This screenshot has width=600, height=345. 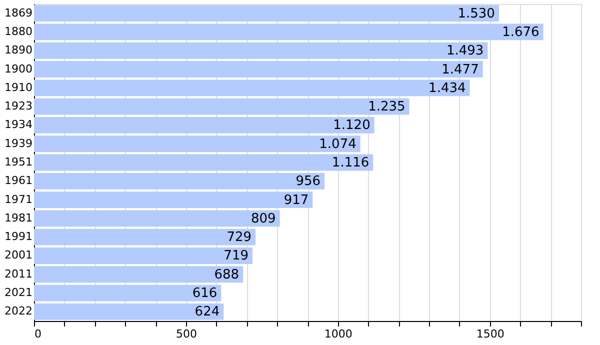 What do you see at coordinates (207, 312) in the screenshot?
I see `data-label: 624` at bounding box center [207, 312].